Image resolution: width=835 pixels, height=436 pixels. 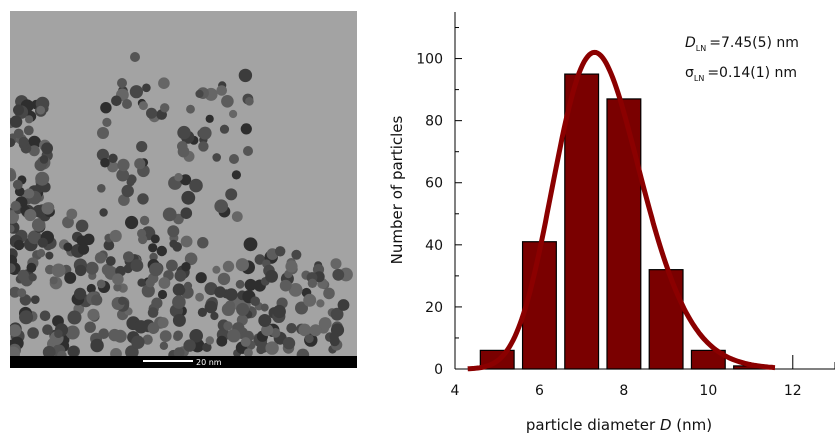 I want to click on y-tick-label: 100, so click(x=429, y=60).